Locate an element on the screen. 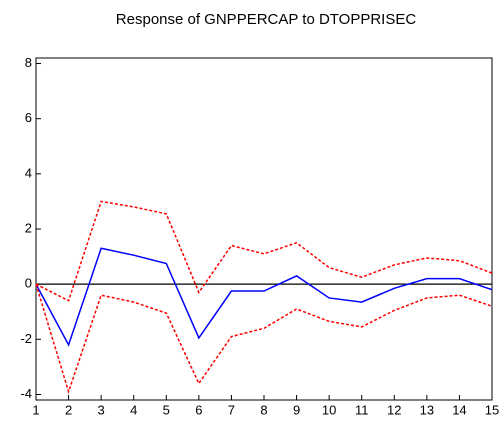 This screenshot has height=425, width=501. x-tick-label: 15 is located at coordinates (492, 409).